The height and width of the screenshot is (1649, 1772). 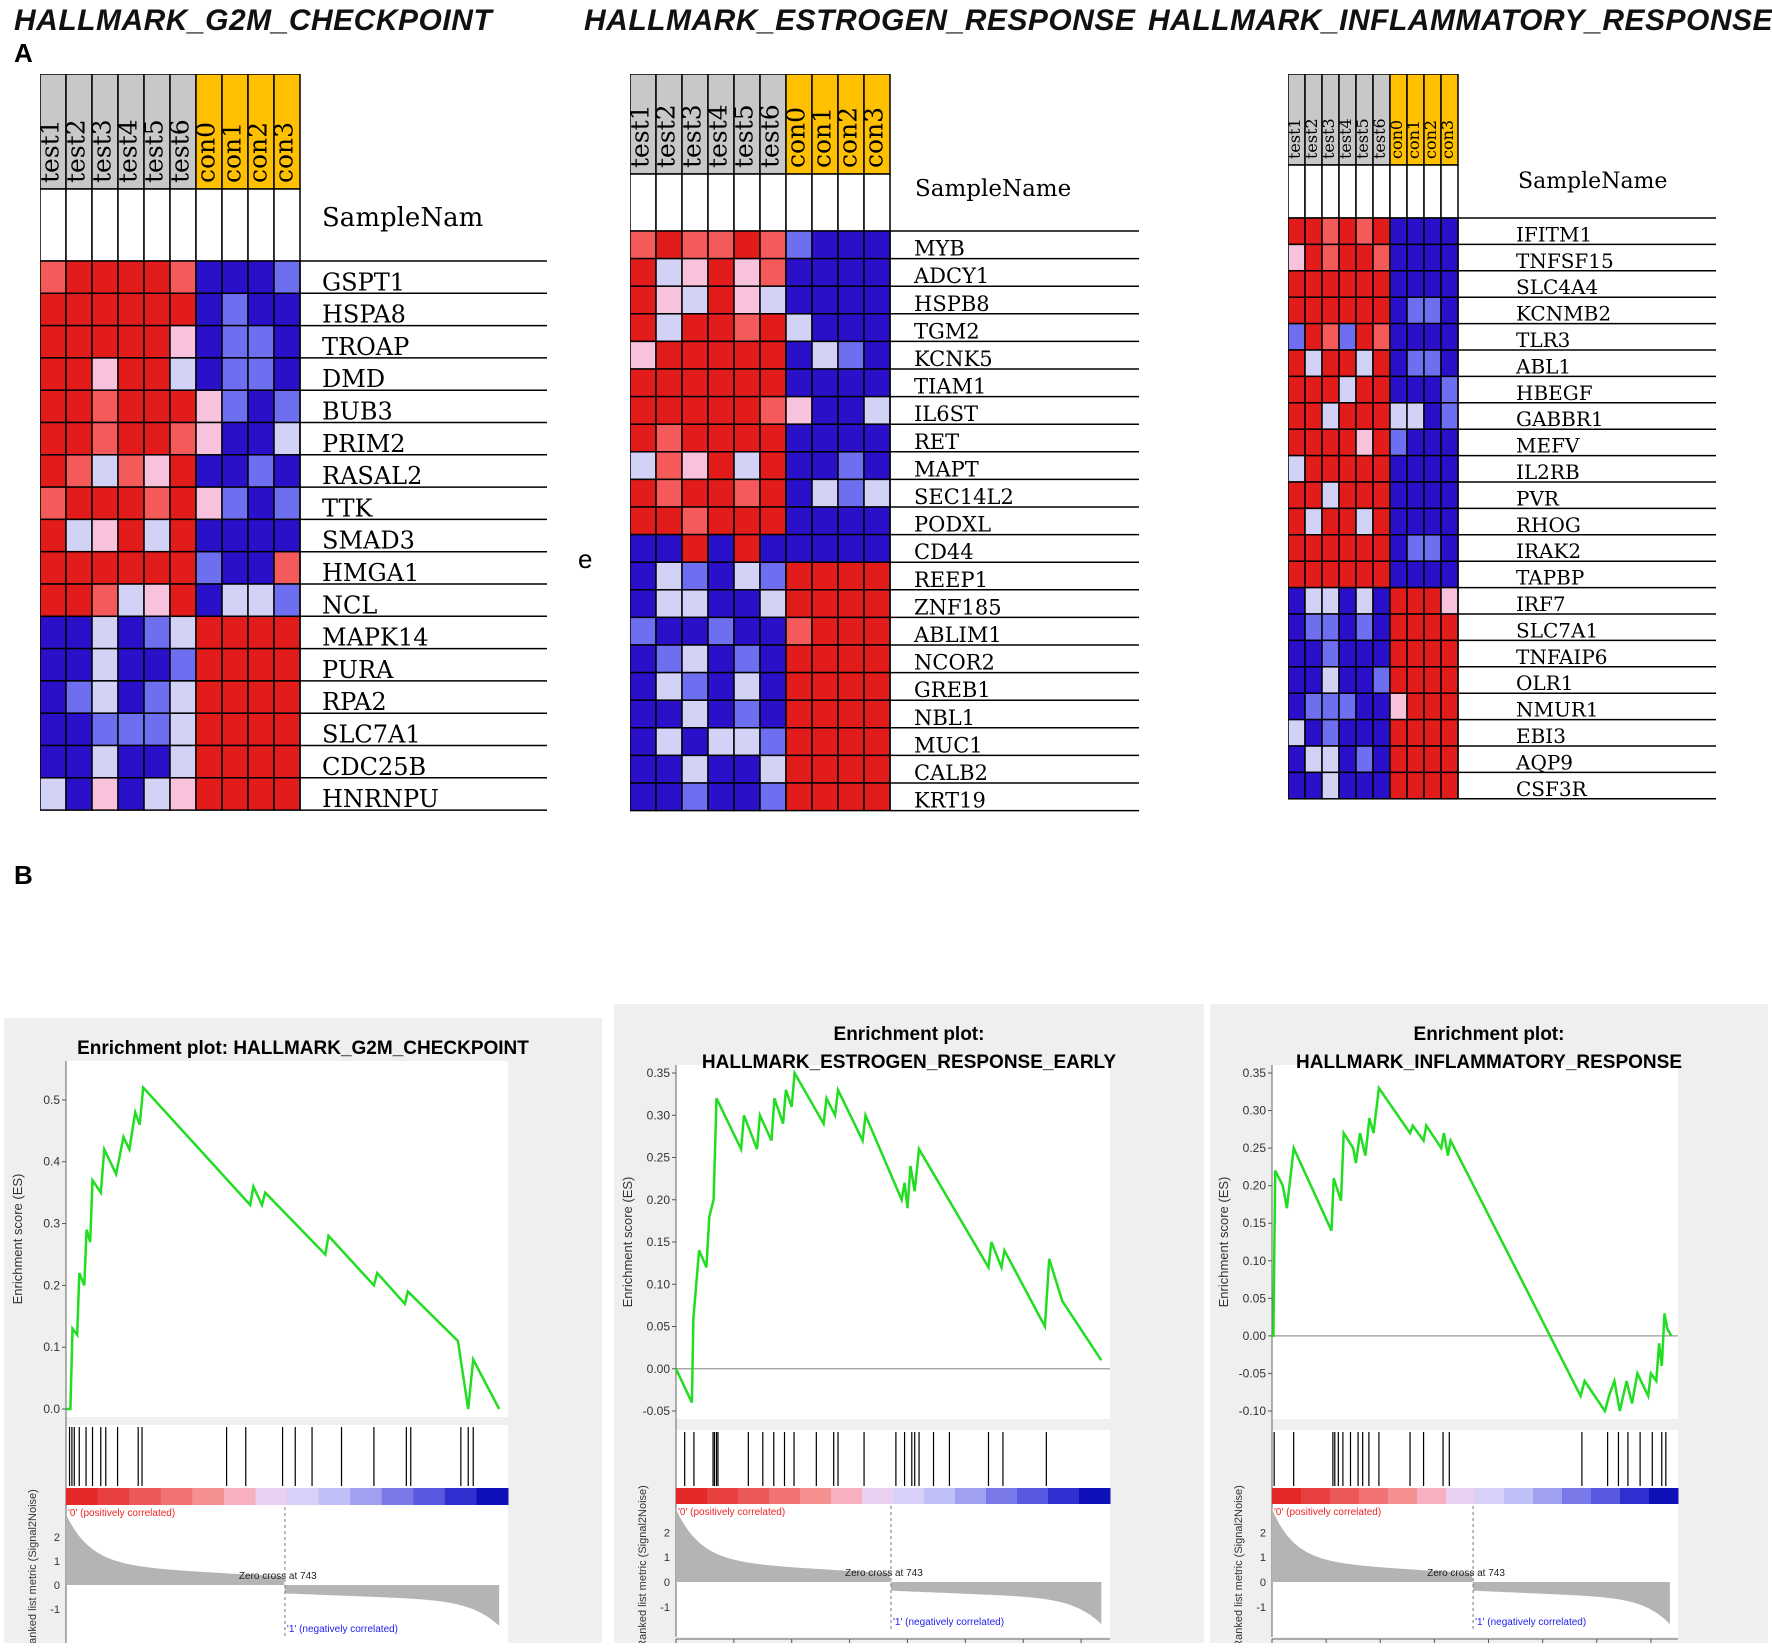 What do you see at coordinates (1475, 1459) in the screenshot?
I see `hits-area` at bounding box center [1475, 1459].